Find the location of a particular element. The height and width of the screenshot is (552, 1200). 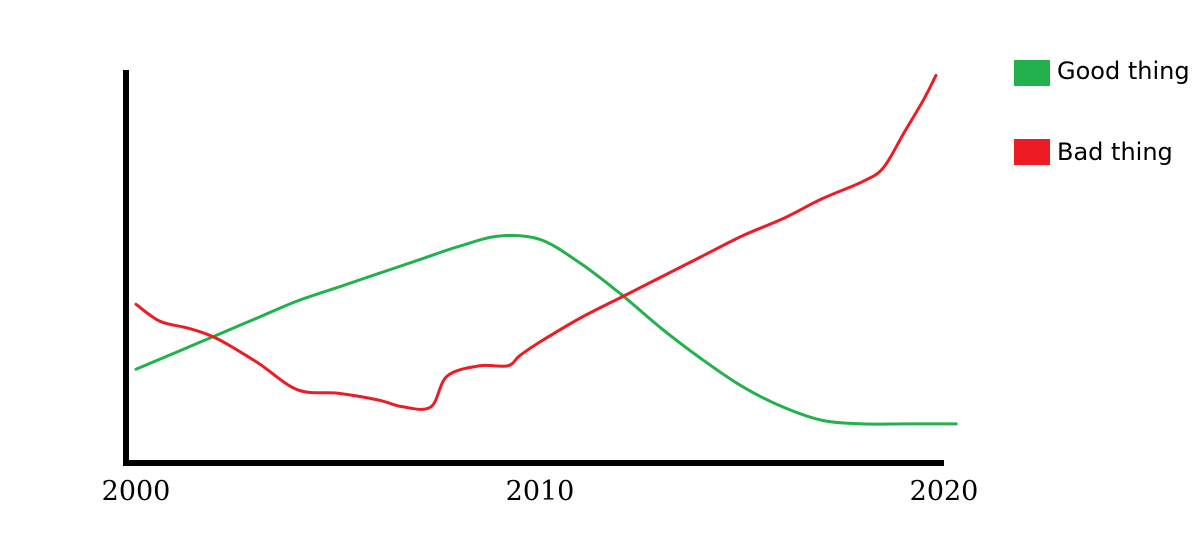

legend-label-good: Good thing is located at coordinates (1123, 71).